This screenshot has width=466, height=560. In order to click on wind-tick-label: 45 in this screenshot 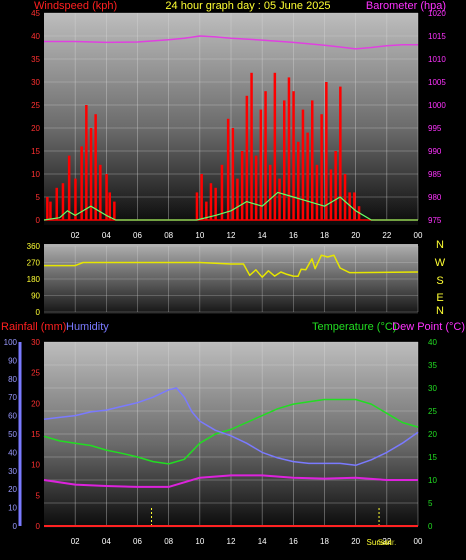, I will do `click(35, 13)`.